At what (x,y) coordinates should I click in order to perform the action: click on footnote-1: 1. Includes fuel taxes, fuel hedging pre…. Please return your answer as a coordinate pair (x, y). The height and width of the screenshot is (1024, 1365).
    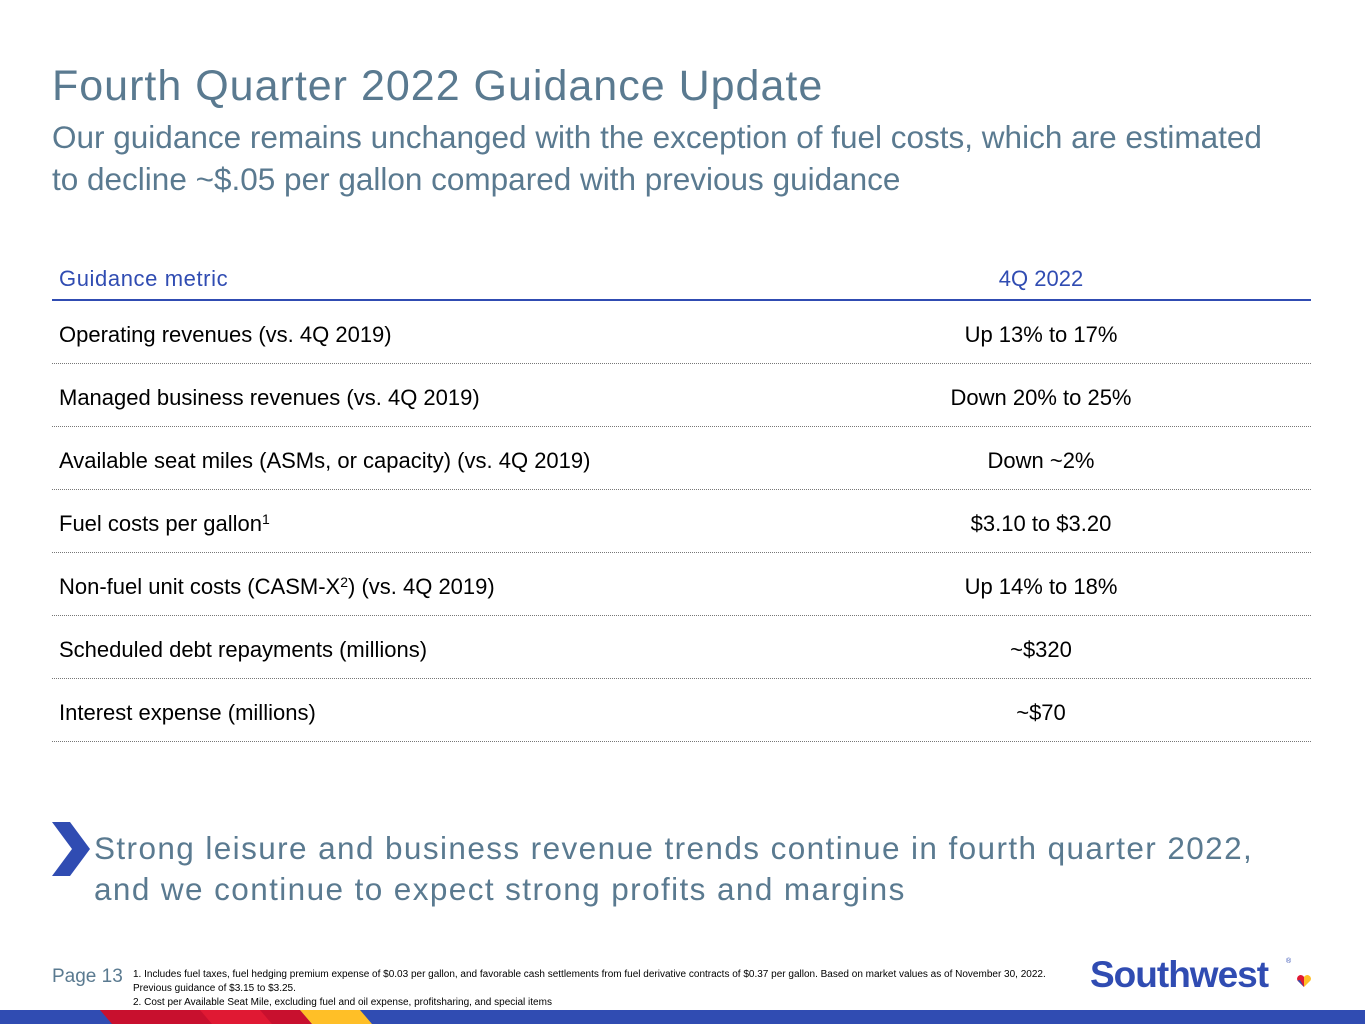
    Looking at the image, I should click on (589, 981).